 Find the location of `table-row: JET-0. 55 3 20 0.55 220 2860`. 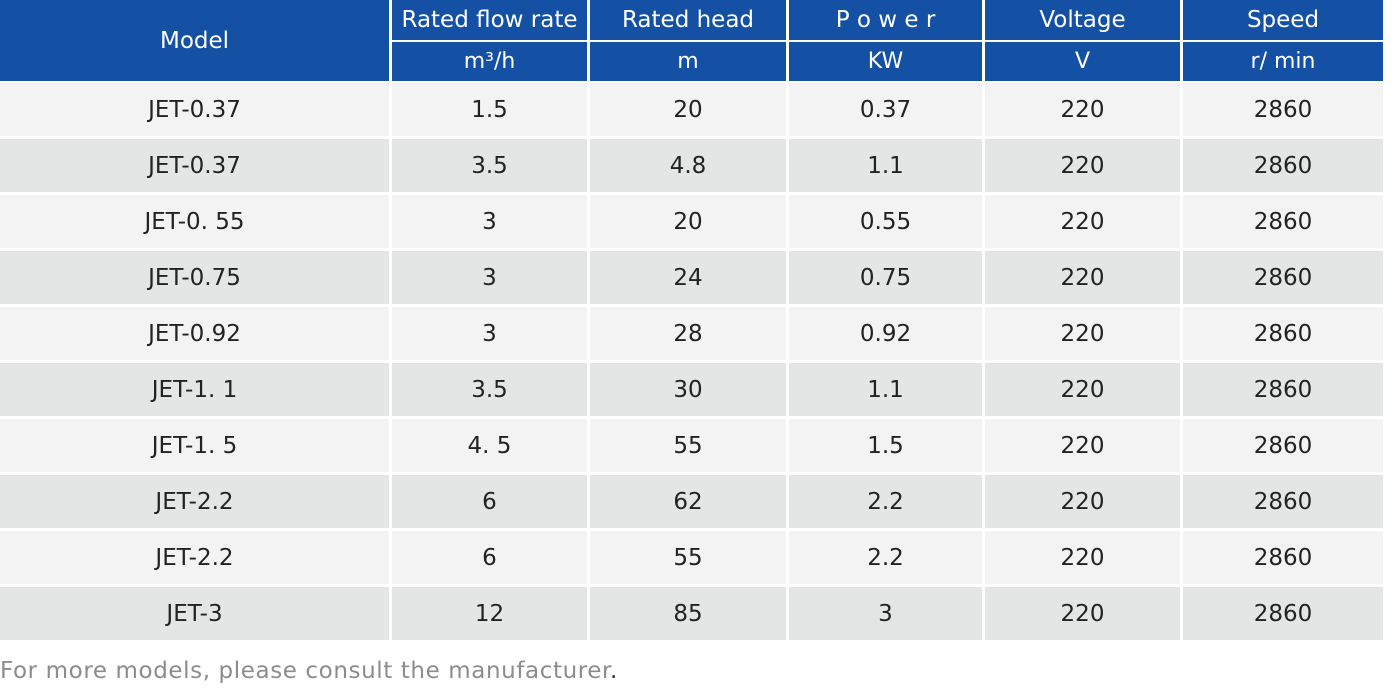

table-row: JET-0. 55 3 20 0.55 220 2860 is located at coordinates (691, 223).